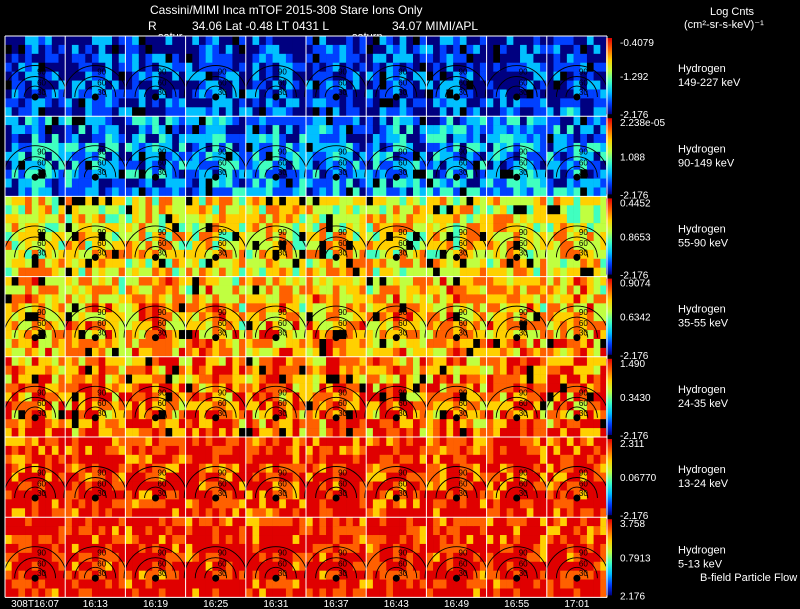 Image resolution: width=800 pixels, height=609 pixels. Describe the element at coordinates (577, 418) in the screenshot. I see `saturn-marker` at that location.